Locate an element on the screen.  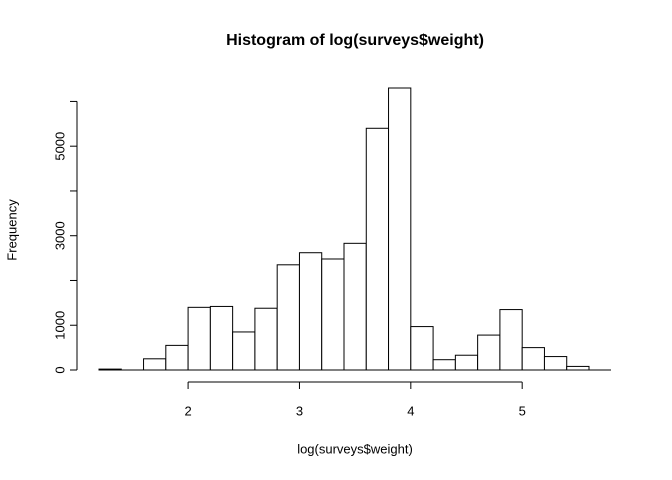
y-axis-label: Frequency is located at coordinates (11, 230).